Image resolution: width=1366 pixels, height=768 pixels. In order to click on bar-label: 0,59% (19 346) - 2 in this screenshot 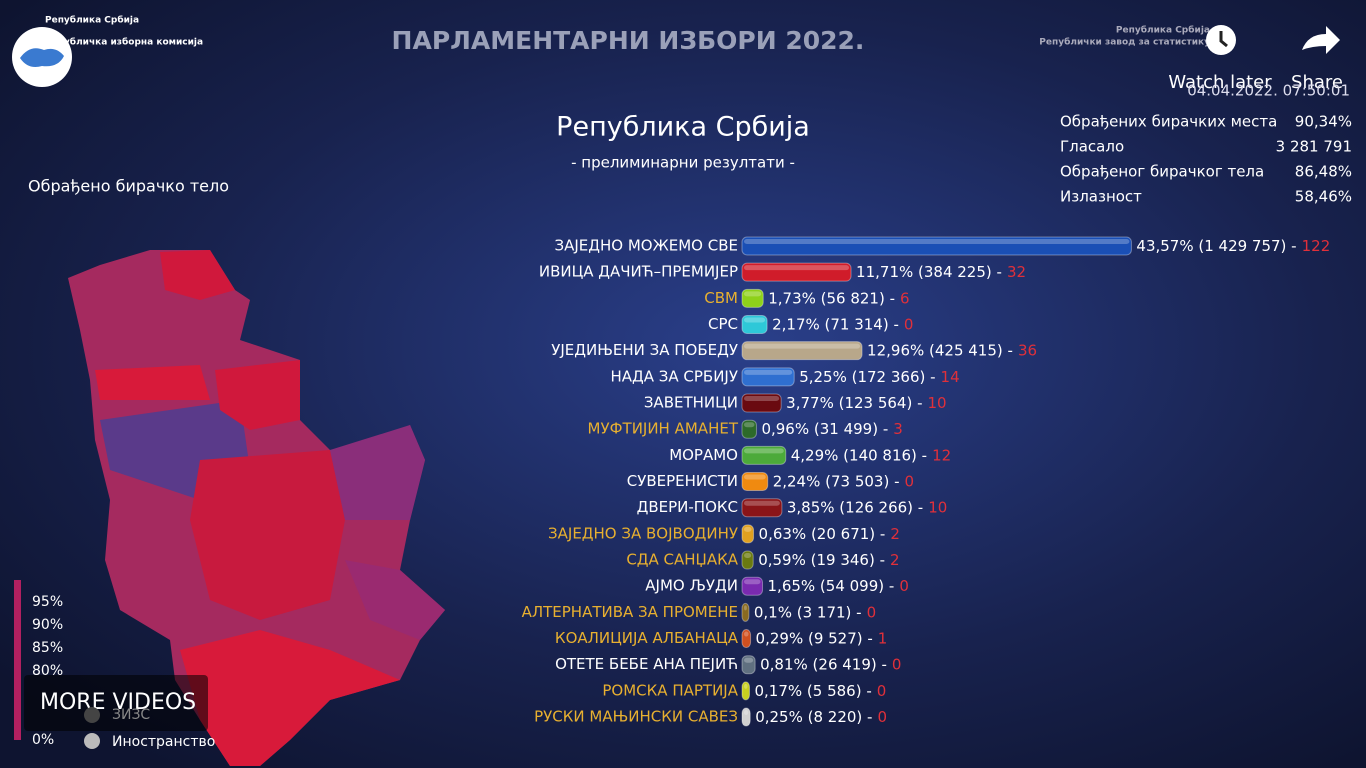, I will do `click(828, 560)`.